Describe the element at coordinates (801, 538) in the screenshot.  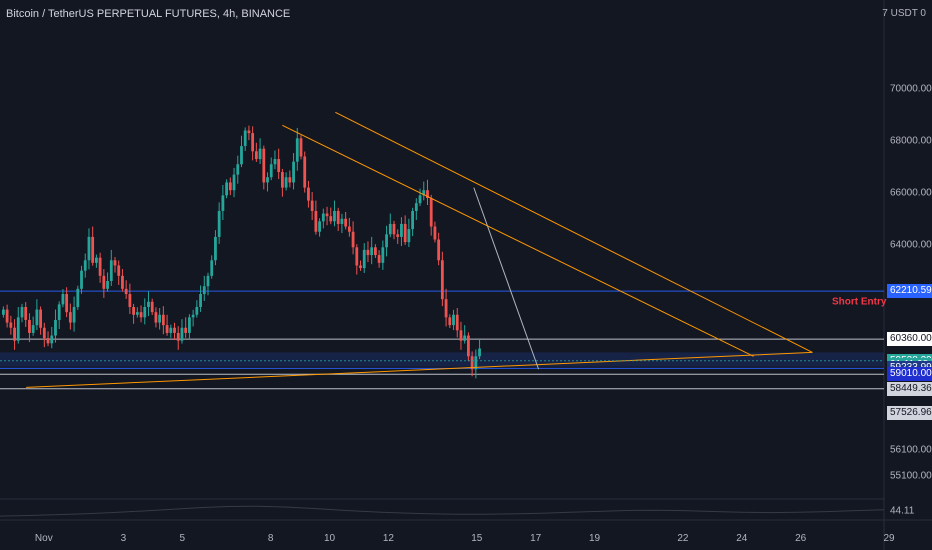
I see `time-axis-tick: 26` at that location.